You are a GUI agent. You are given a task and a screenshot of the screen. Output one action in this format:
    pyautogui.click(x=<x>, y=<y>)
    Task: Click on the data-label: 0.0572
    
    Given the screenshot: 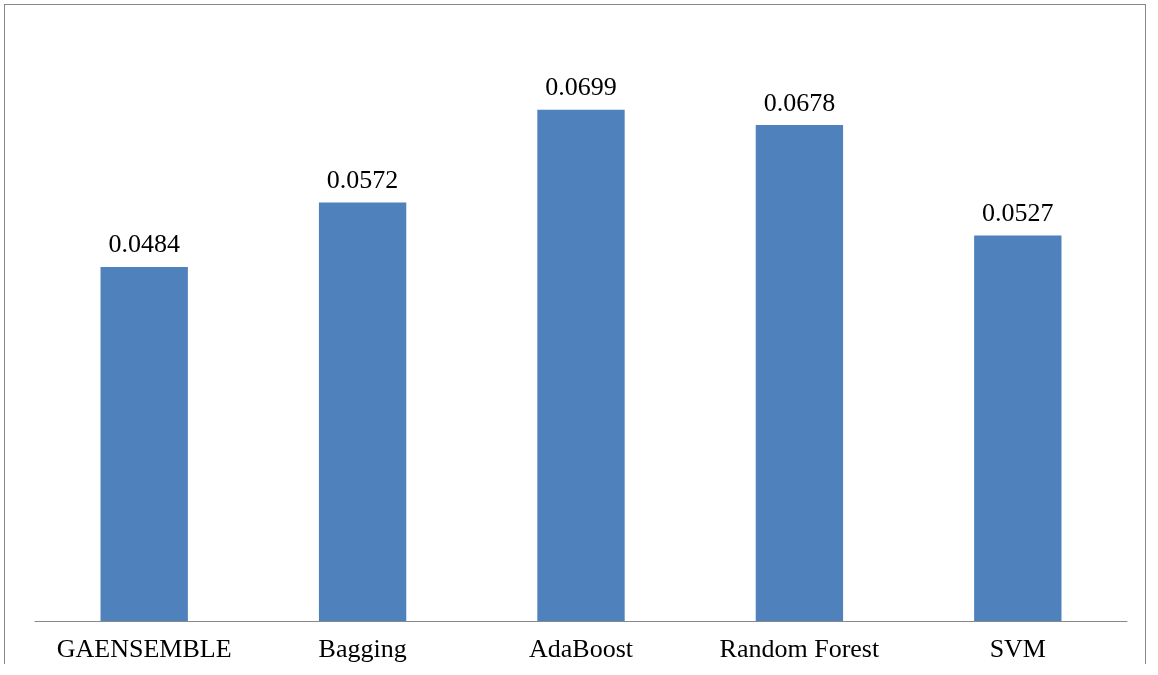 What is the action you would take?
    pyautogui.click(x=362, y=180)
    